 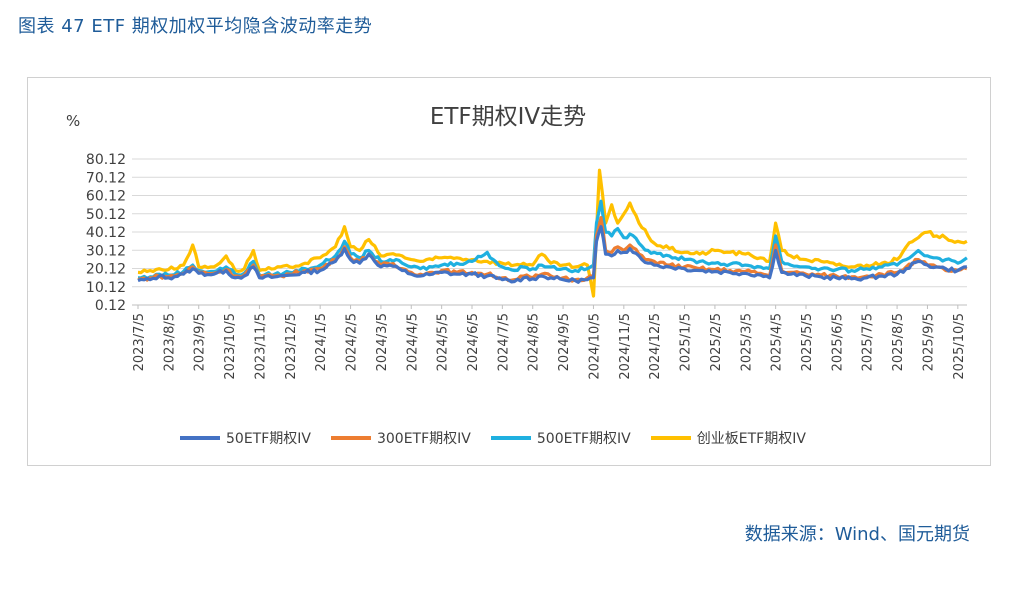 I want to click on x-tick-label: 2024/7/5, so click(x=503, y=342).